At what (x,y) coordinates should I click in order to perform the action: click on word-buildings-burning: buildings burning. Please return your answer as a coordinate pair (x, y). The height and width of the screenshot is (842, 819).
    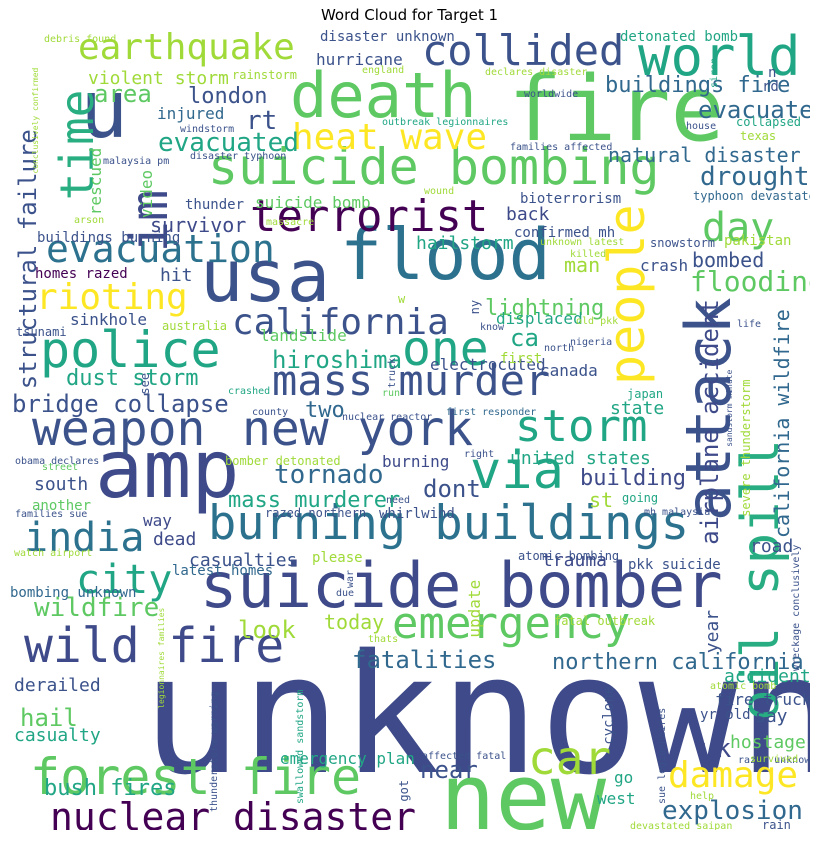
    Looking at the image, I should click on (109, 238).